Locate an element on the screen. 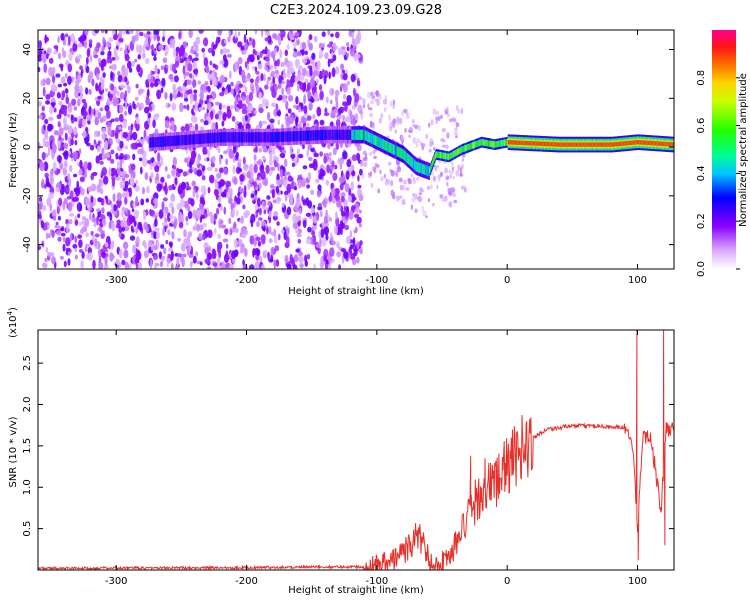 This screenshot has height=604, width=750. snr-x-tick-label: -300 is located at coordinates (116, 581).